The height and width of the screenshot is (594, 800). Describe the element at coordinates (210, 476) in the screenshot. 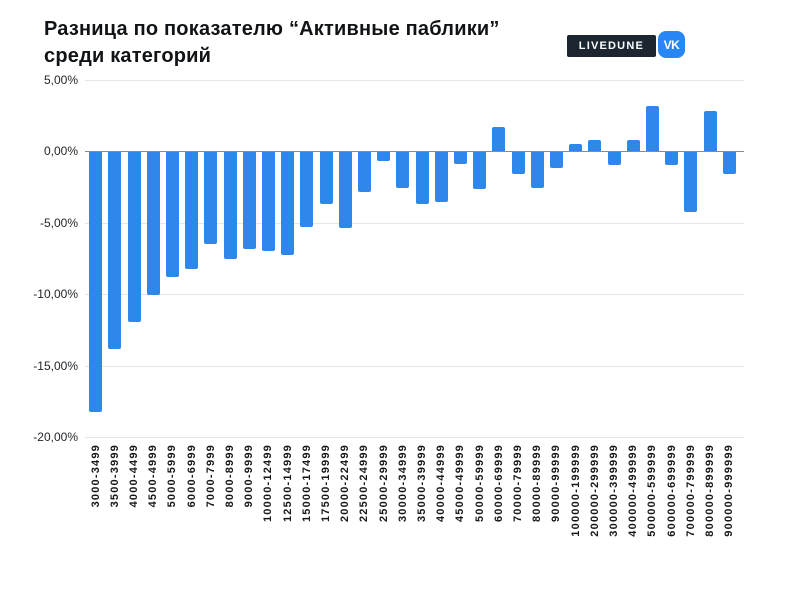

I see `x-axis-tick-label: 7000-7999` at that location.